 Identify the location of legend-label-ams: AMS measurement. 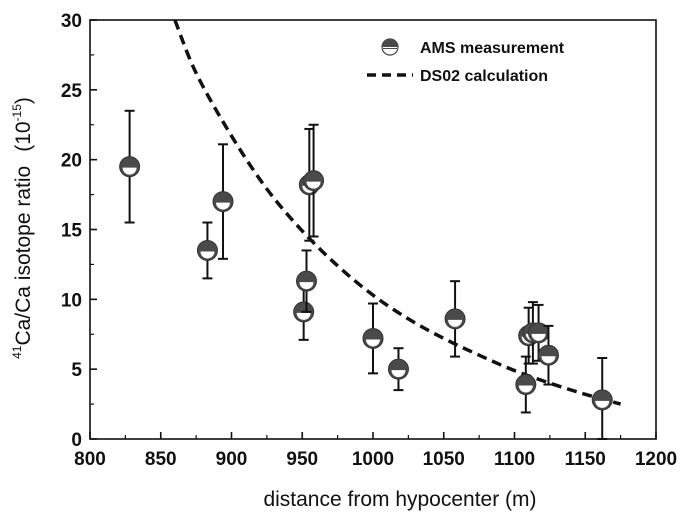
(492, 48).